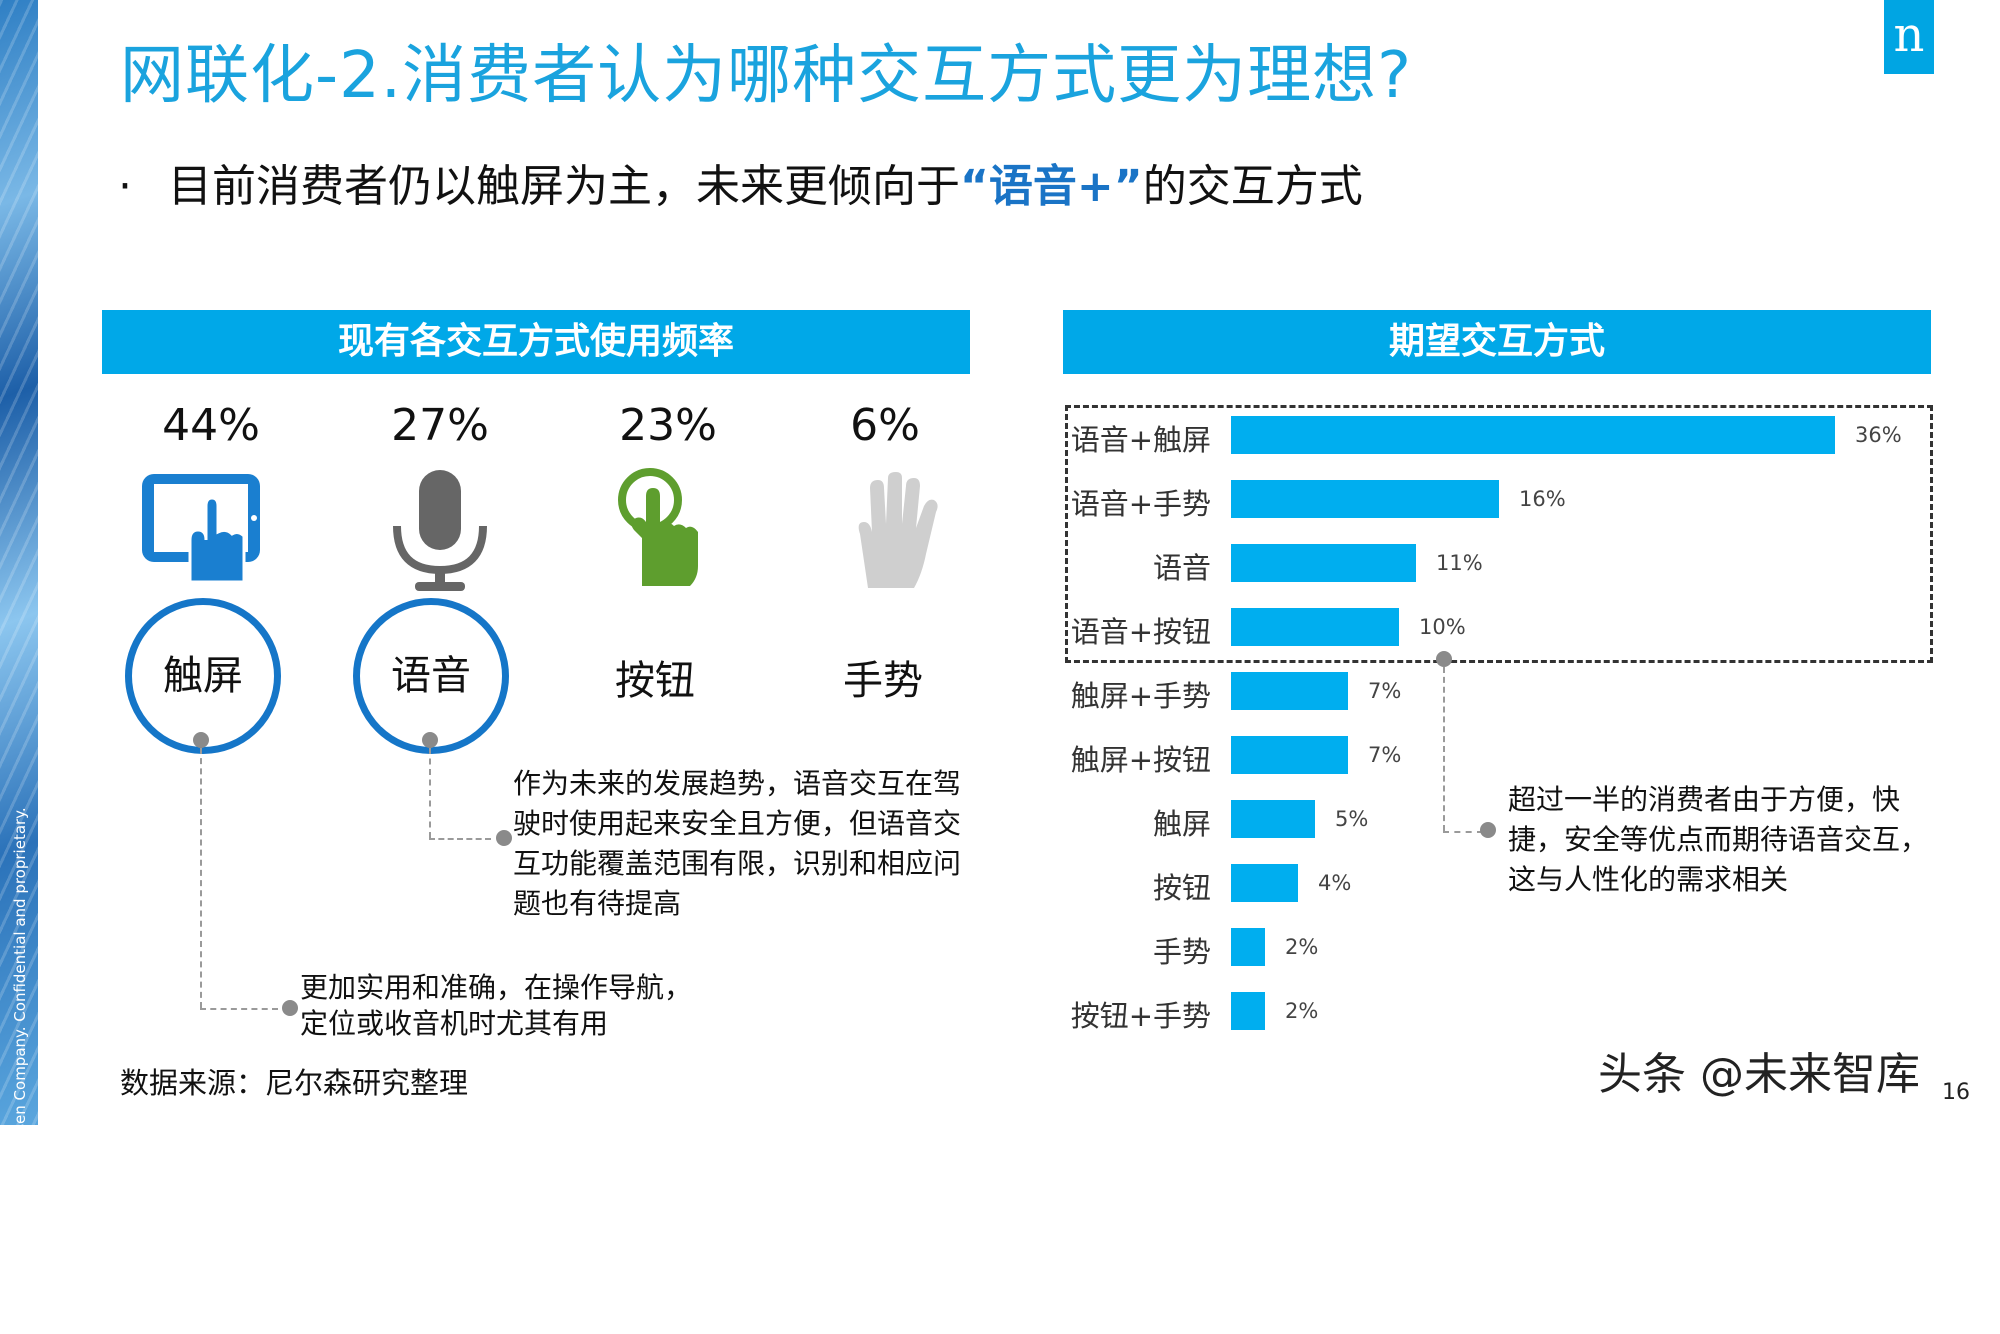 This screenshot has height=1334, width=2000. Describe the element at coordinates (1442, 627) in the screenshot. I see `bar-value-label: 10%` at that location.